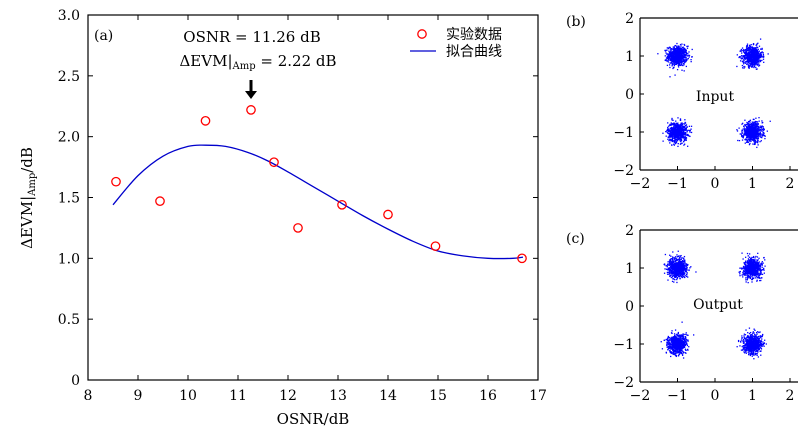 Image resolution: width=798 pixels, height=438 pixels. Describe the element at coordinates (752, 184) in the screenshot. I see `x-tick-label: 1` at that location.